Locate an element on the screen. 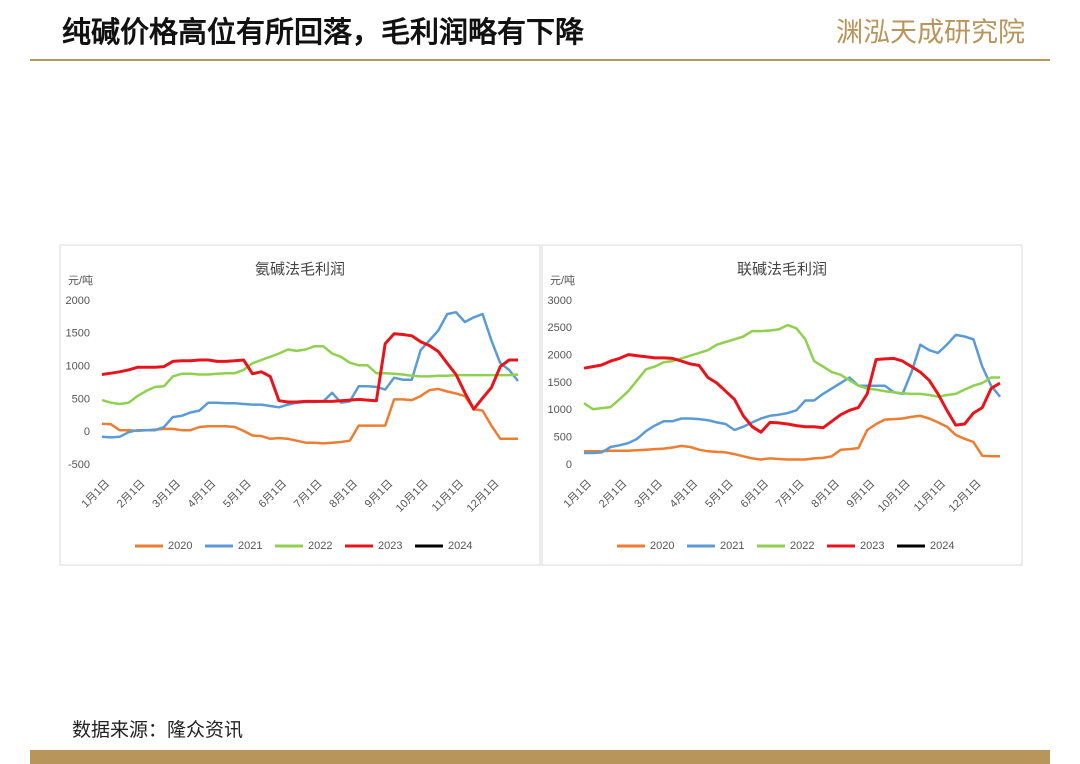  y-tick-label: 3000 is located at coordinates (560, 301).